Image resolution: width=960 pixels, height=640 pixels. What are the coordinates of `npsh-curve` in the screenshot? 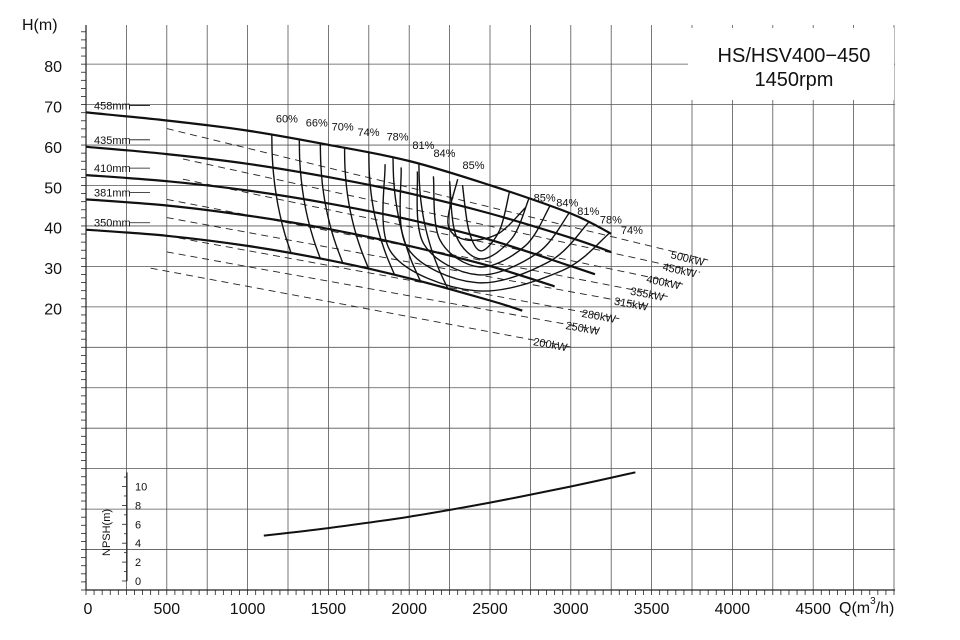 It's located at (449, 504).